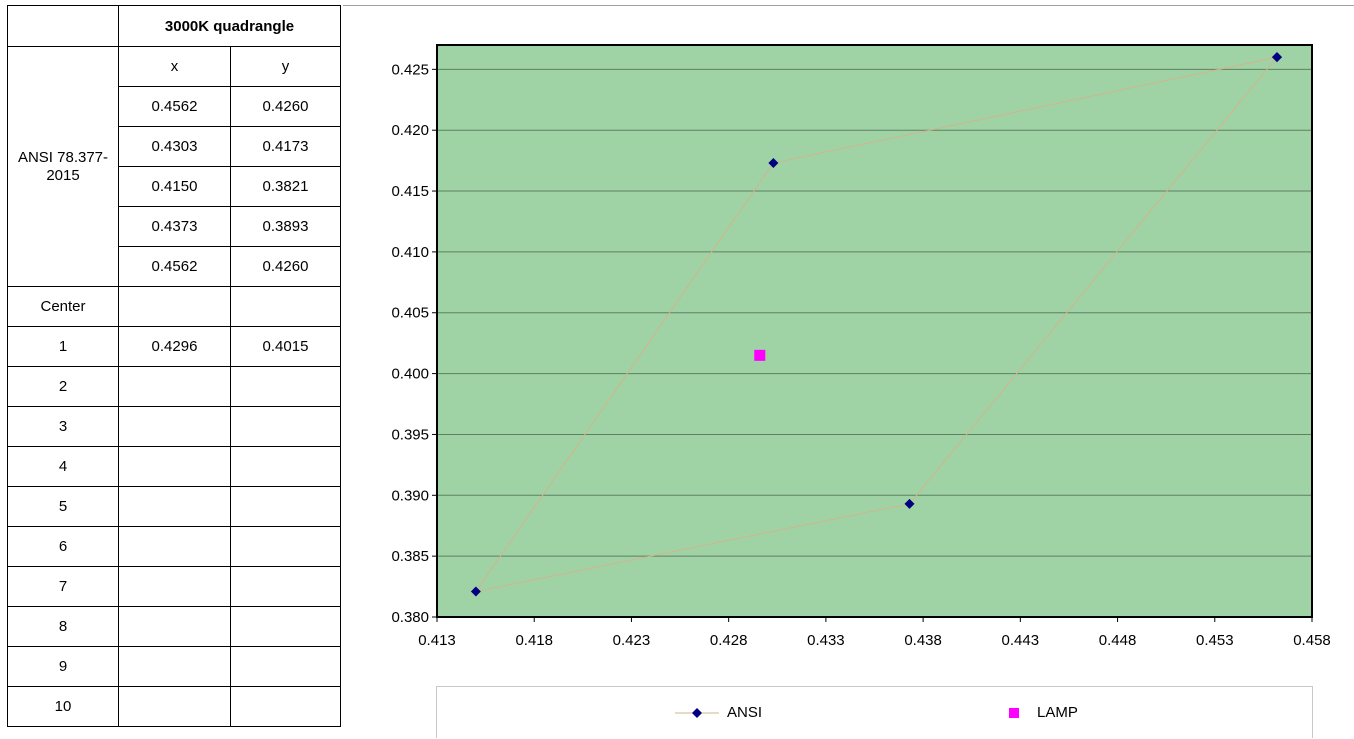  I want to click on y-tick-label: 0.385, so click(410, 556).